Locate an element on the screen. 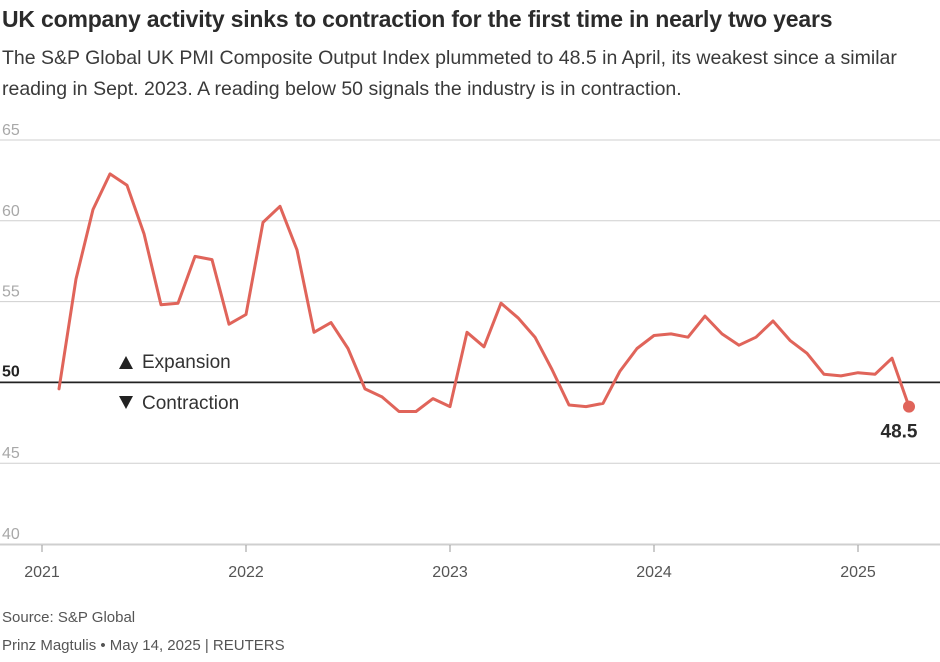 This screenshot has width=940, height=662. y-tick-label: 45 is located at coordinates (11, 453).